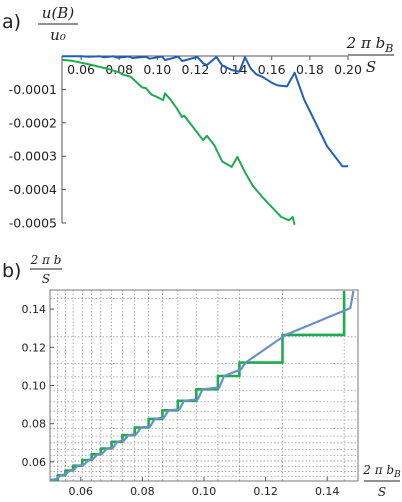 The image size is (402, 502). What do you see at coordinates (34, 424) in the screenshot?
I see `panel-b-y-tick-label: 0.08` at bounding box center [34, 424].